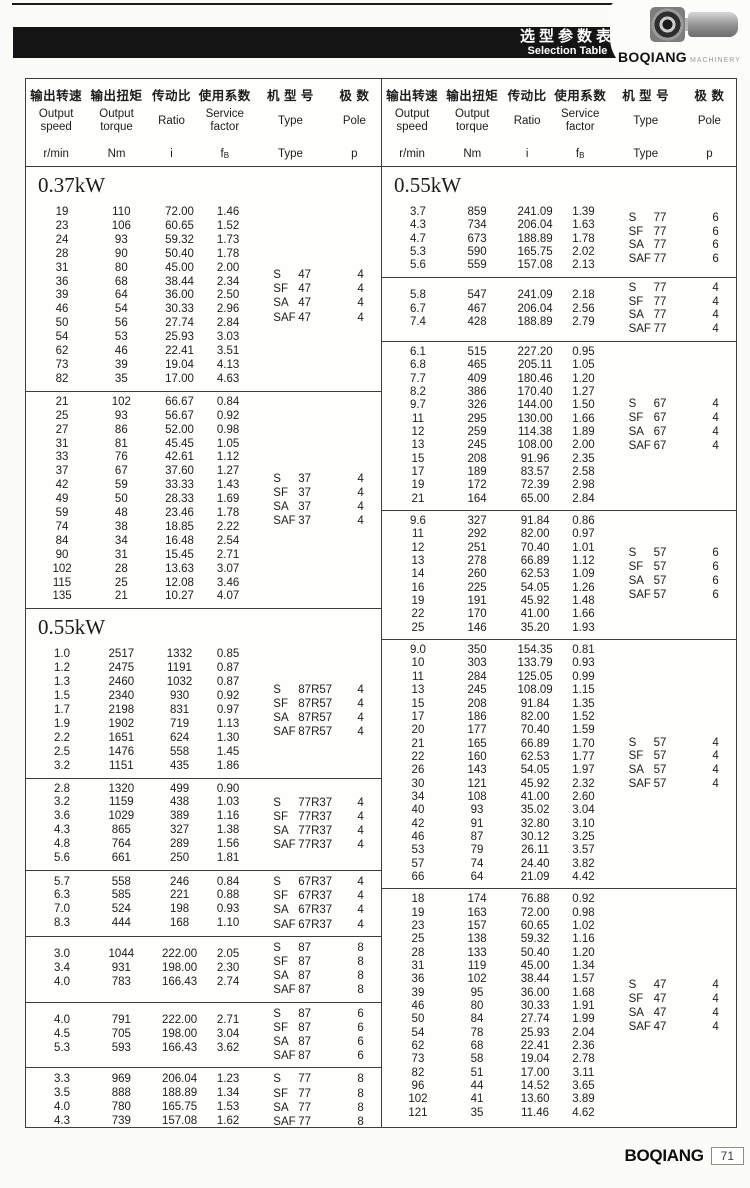  Describe the element at coordinates (228, 337) in the screenshot. I see `factor-cell: 3.03` at that location.